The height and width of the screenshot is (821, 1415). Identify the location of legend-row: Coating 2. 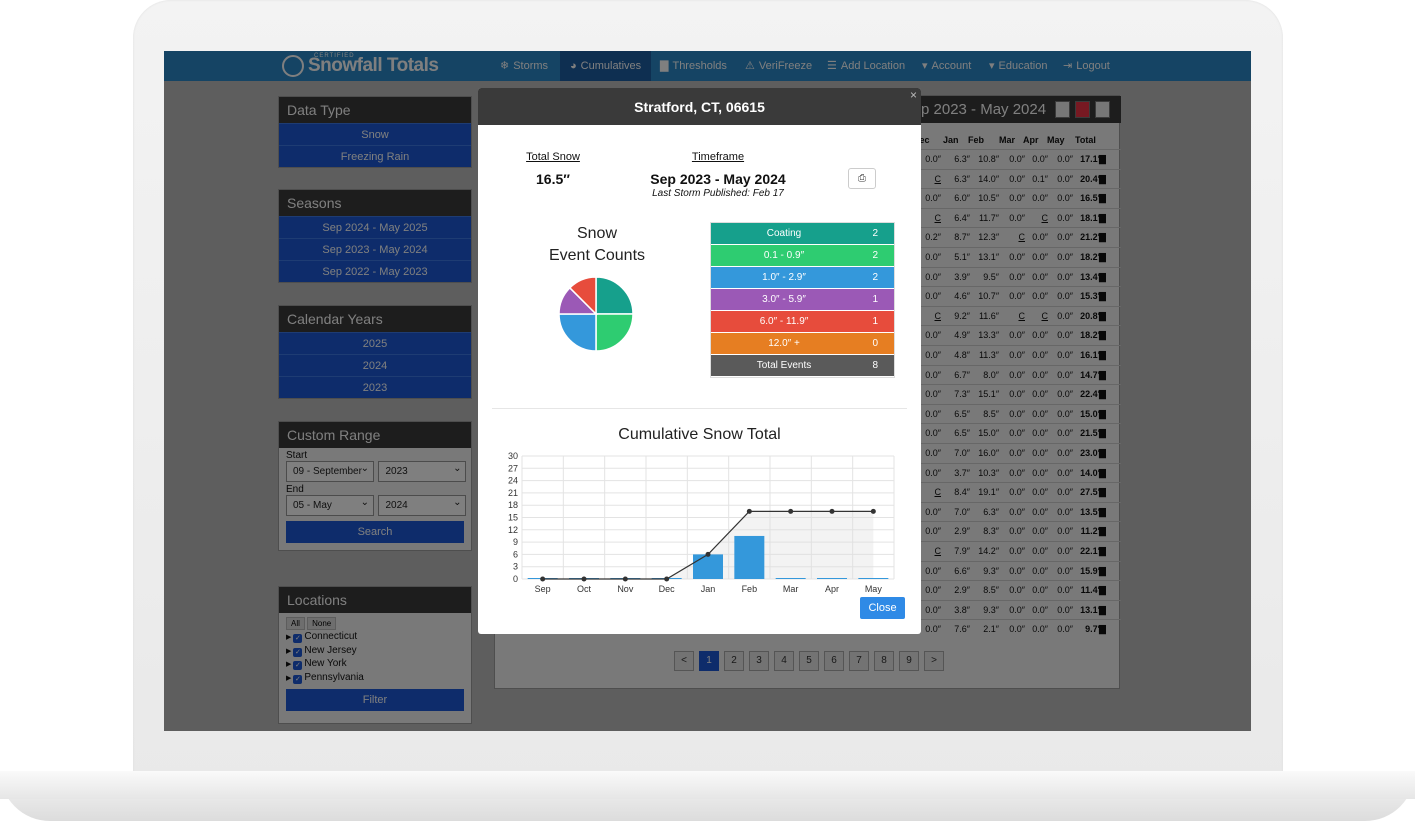
(802, 234).